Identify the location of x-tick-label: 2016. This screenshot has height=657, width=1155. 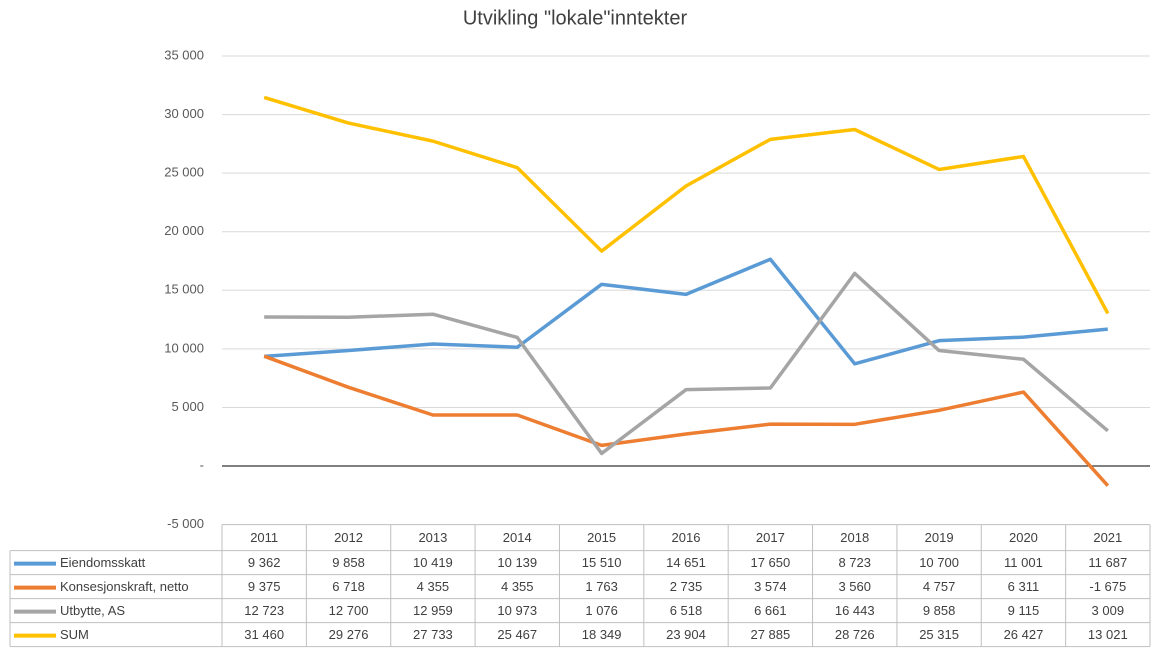
(686, 537).